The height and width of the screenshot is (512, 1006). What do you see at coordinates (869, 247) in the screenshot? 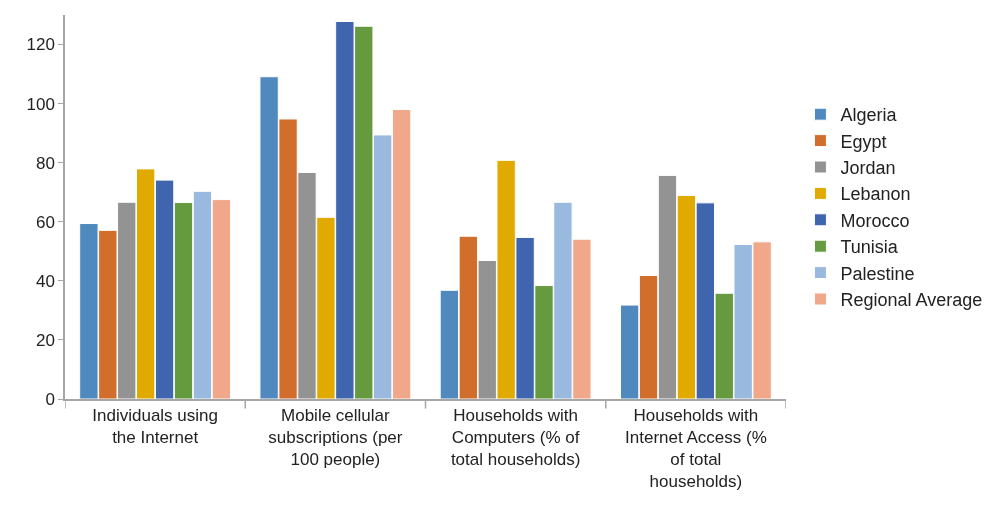
I see `legend-label: Tunisia` at bounding box center [869, 247].